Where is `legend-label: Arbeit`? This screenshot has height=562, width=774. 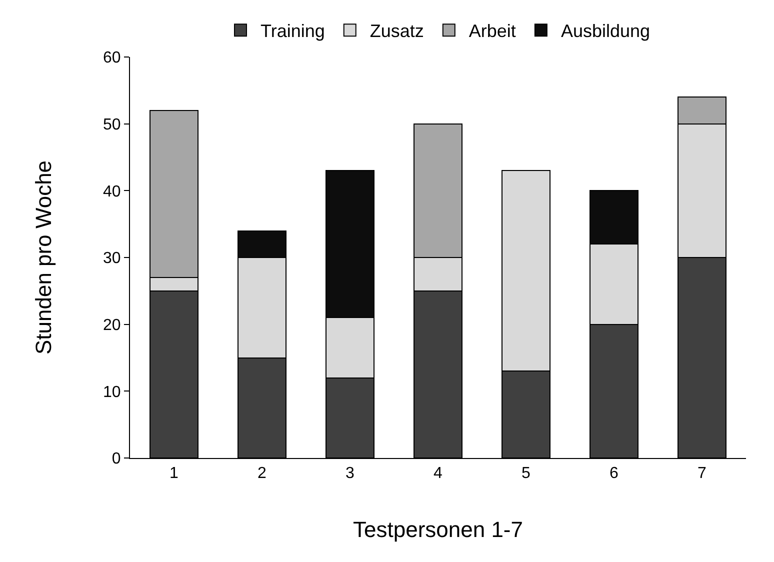 legend-label: Arbeit is located at coordinates (492, 31).